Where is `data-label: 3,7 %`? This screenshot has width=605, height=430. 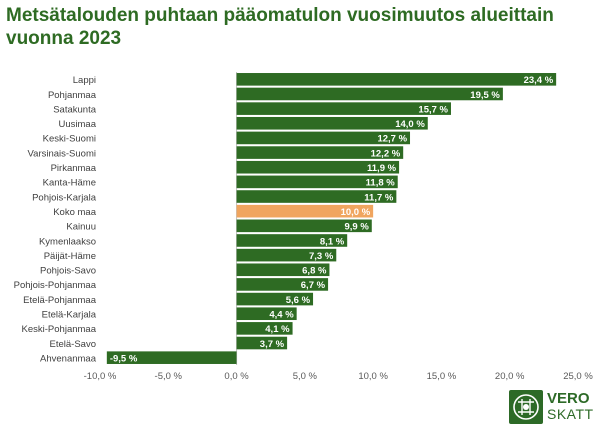 data-label: 3,7 % is located at coordinates (272, 344).